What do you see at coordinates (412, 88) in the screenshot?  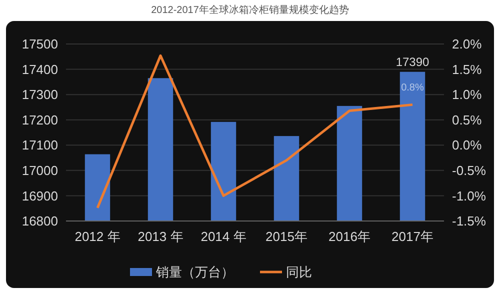 I see `data-label: 0.8%` at bounding box center [412, 88].